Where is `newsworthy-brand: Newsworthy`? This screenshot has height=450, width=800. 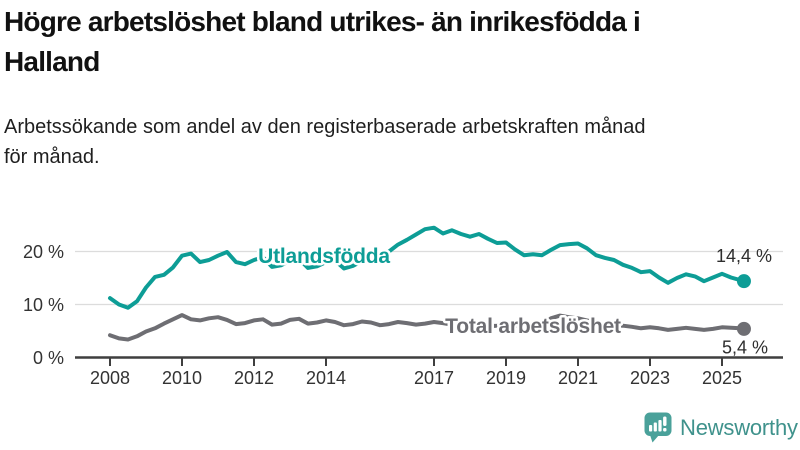
newsworthy-brand: Newsworthy is located at coordinates (721, 427).